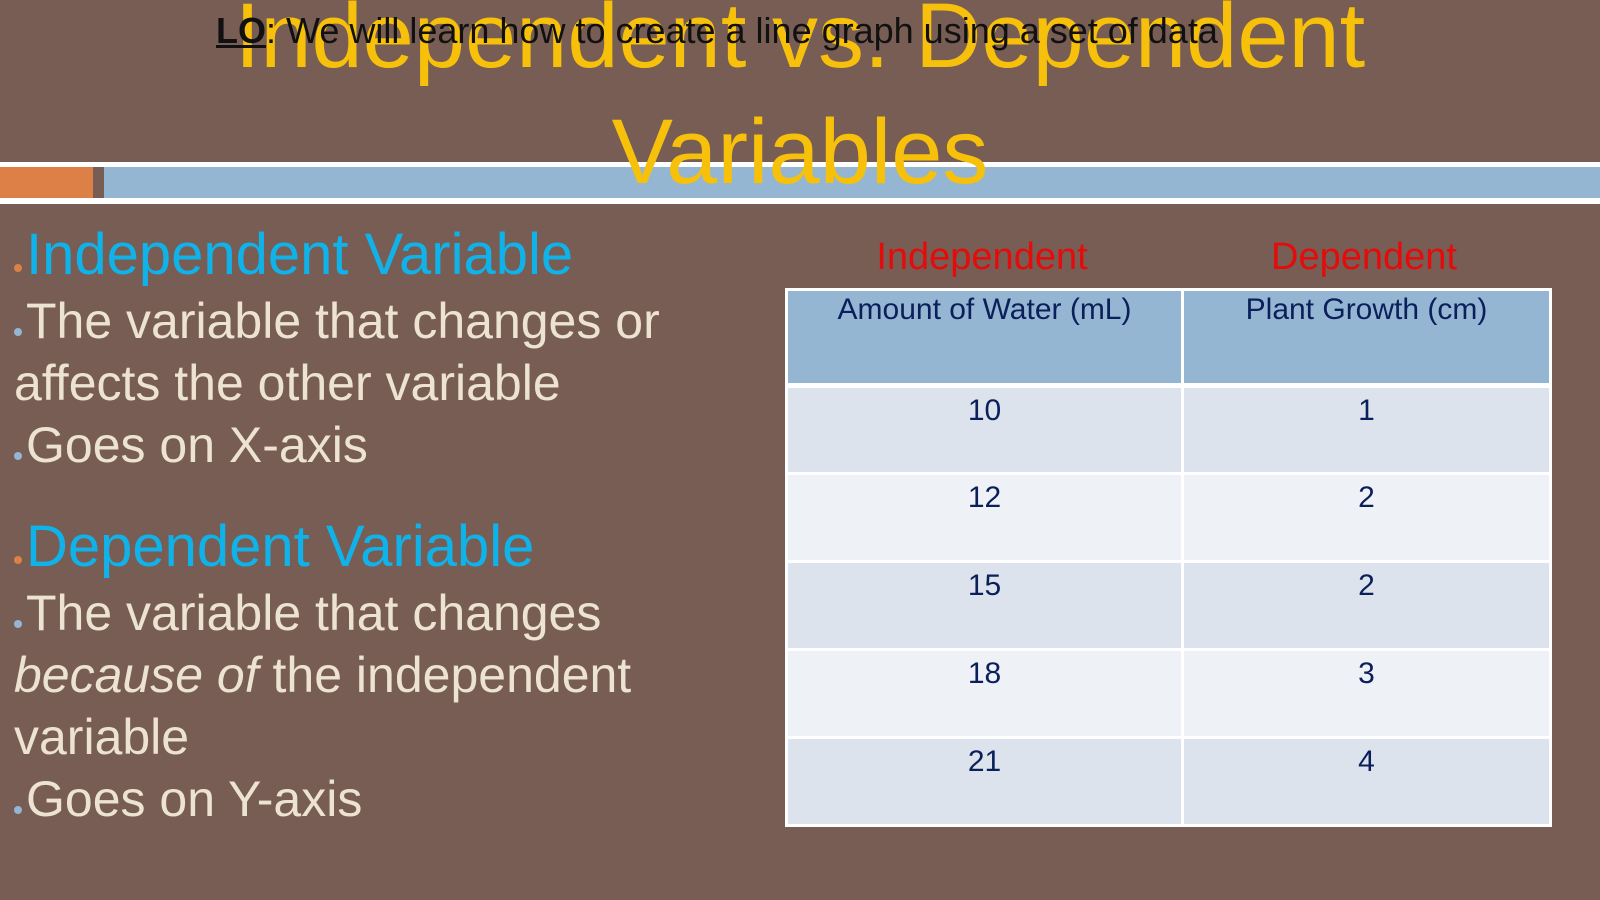  I want to click on table-cell-growth: 3, so click(1366, 693).